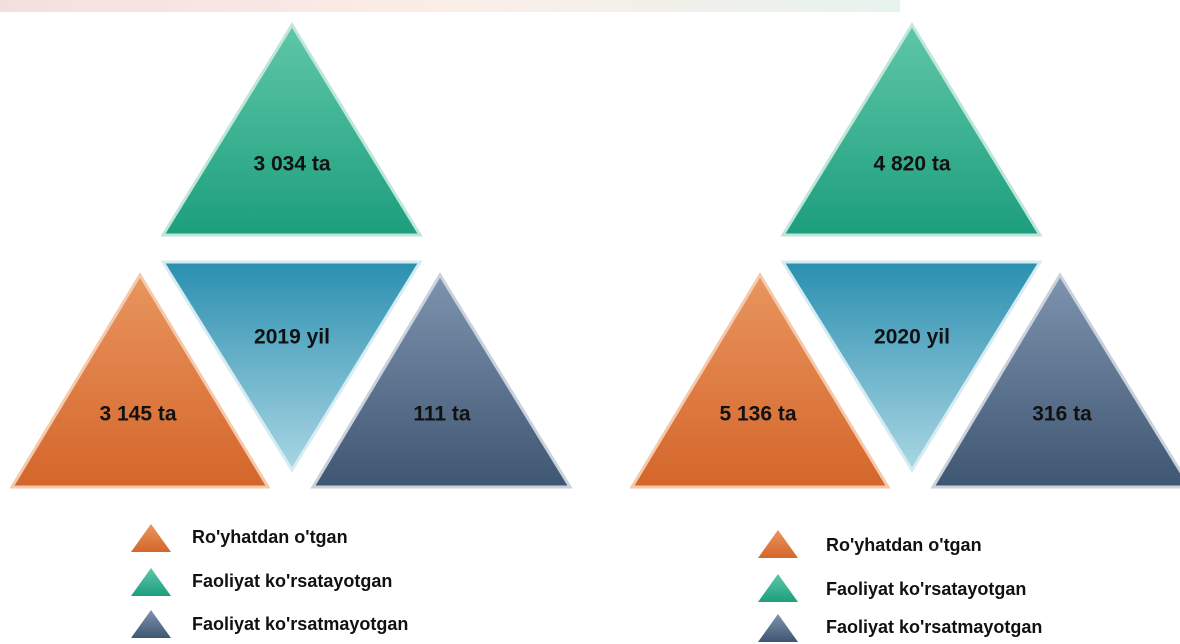 This screenshot has width=1180, height=644. What do you see at coordinates (757, 414) in the screenshot?
I see `registered-value: 5 136 ta` at bounding box center [757, 414].